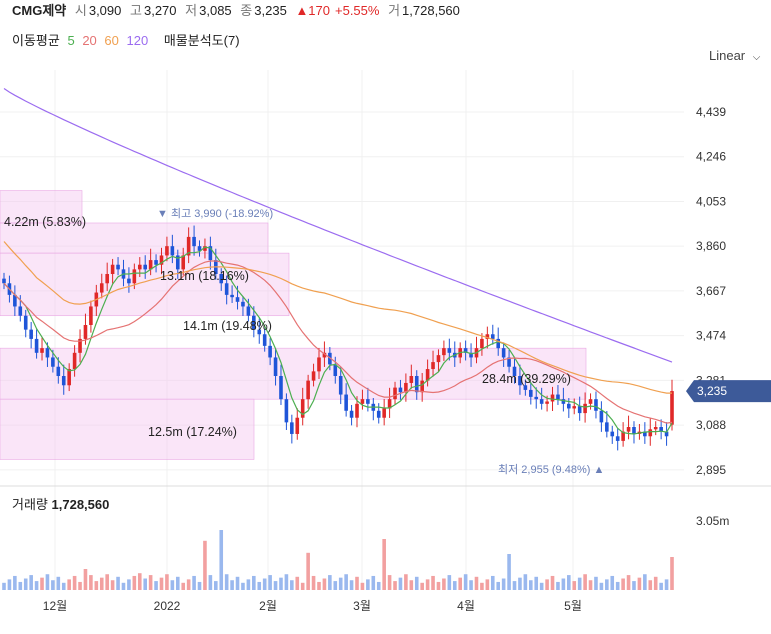 The height and width of the screenshot is (634, 771). I want to click on ma5-label: 5, so click(71, 40).